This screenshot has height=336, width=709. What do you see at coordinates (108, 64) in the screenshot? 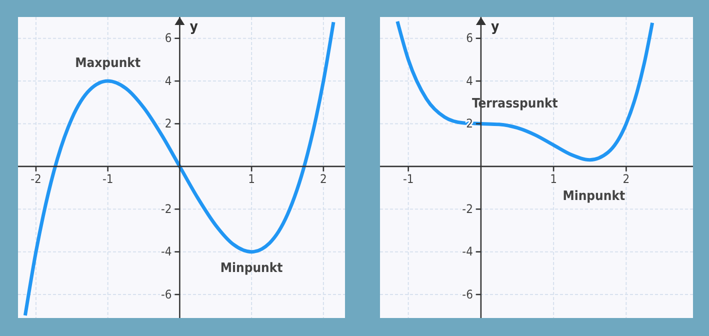
I see `annotation: Maxpunkt` at bounding box center [108, 64].